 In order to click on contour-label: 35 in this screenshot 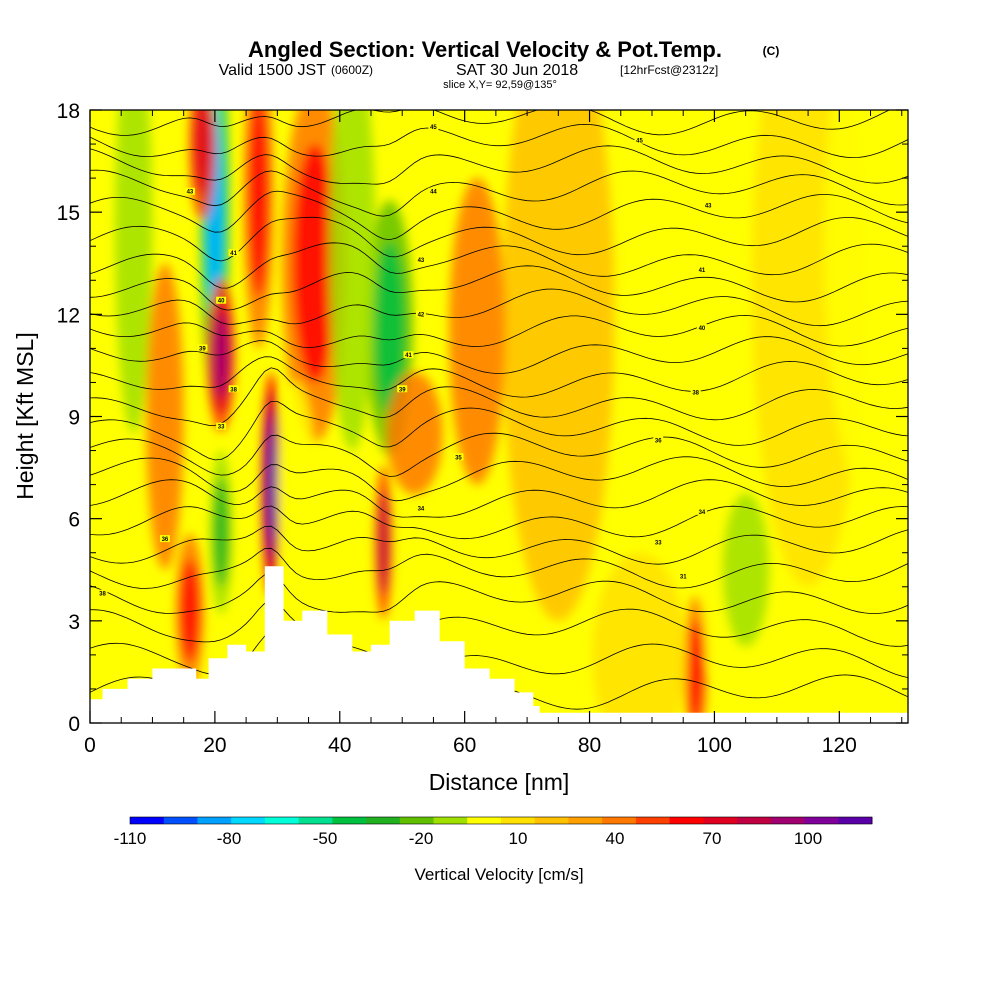, I will do `click(458, 458)`.